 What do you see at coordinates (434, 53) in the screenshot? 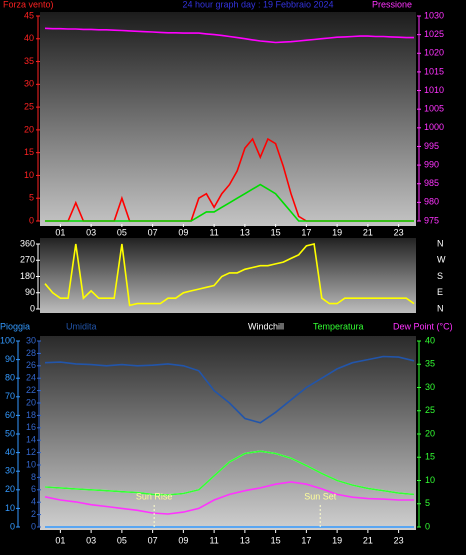
I see `y-tick-label: 1020` at bounding box center [434, 53].